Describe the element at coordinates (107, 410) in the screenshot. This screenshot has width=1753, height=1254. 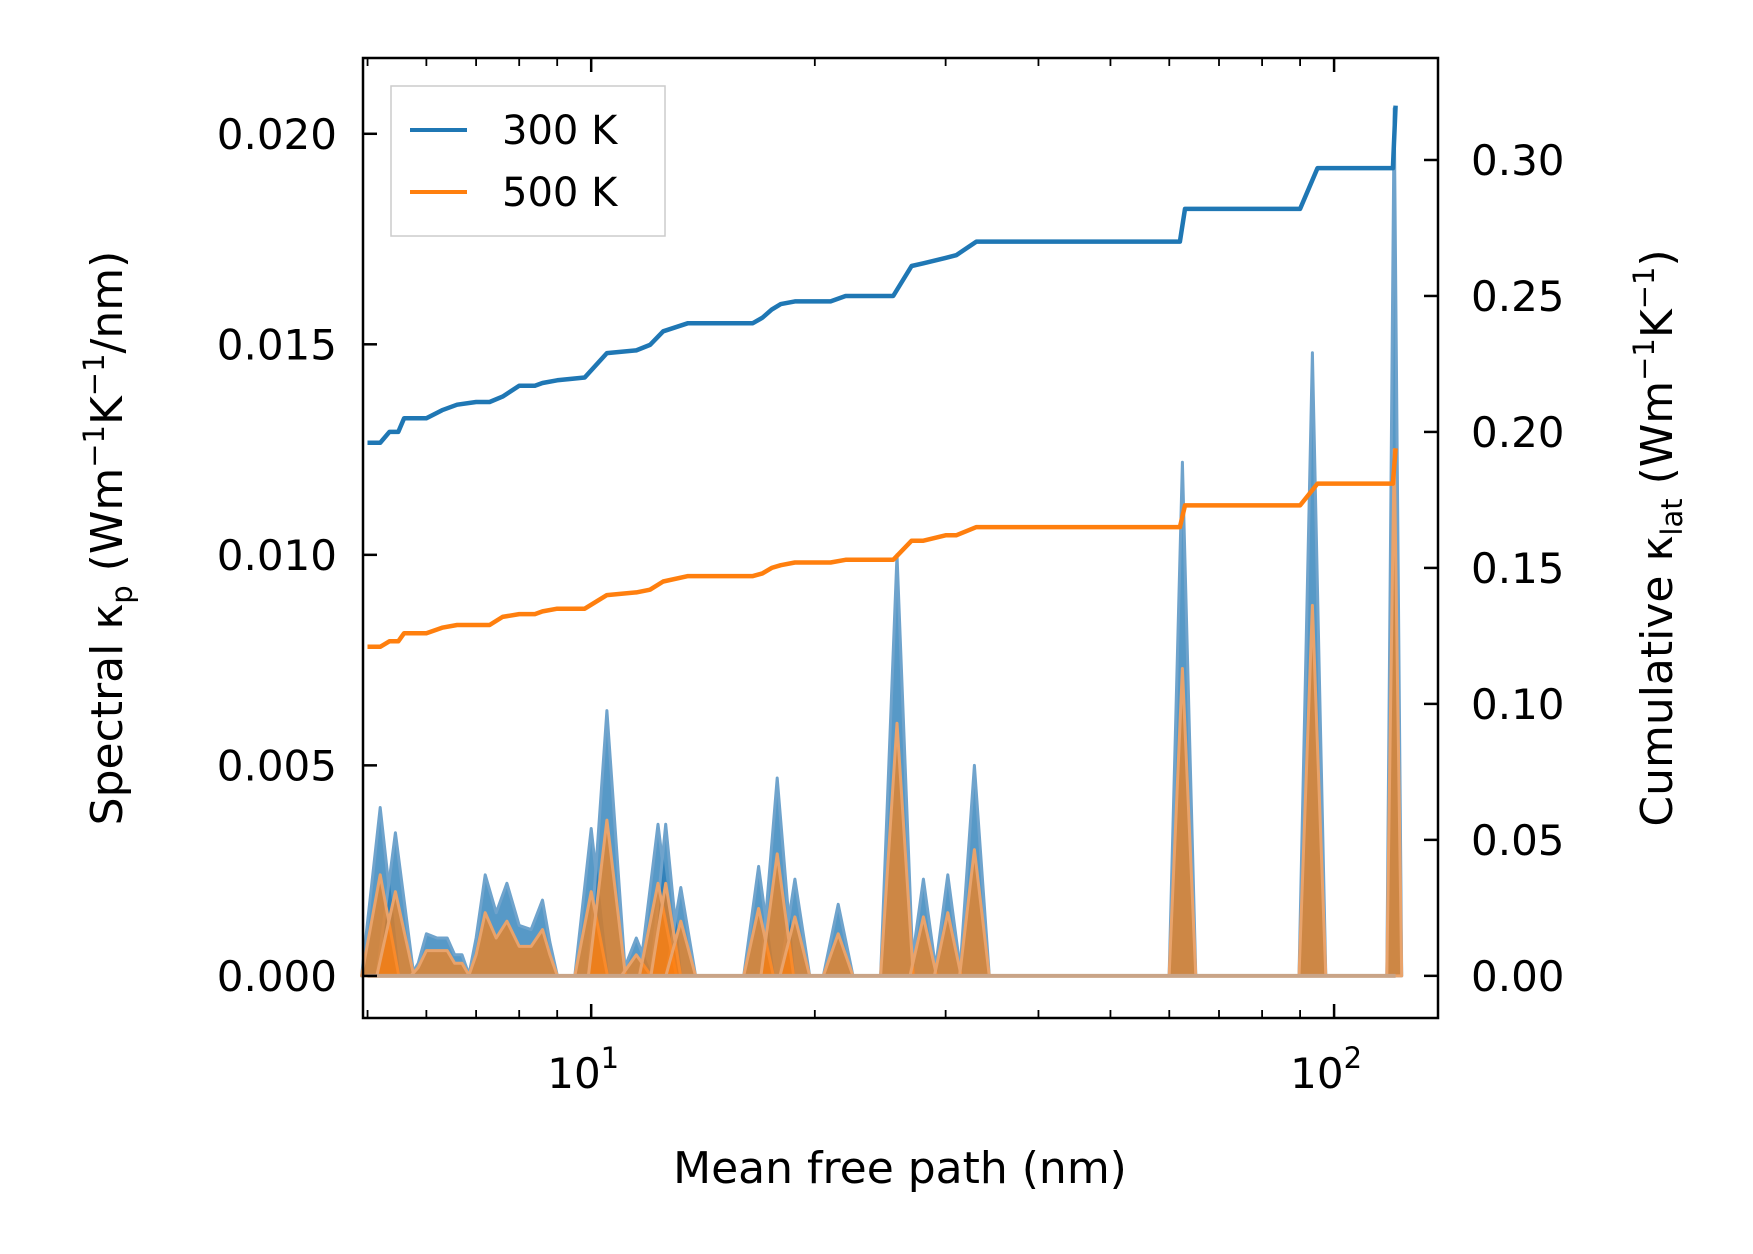
I see `left-y-label-mid: K` at that location.